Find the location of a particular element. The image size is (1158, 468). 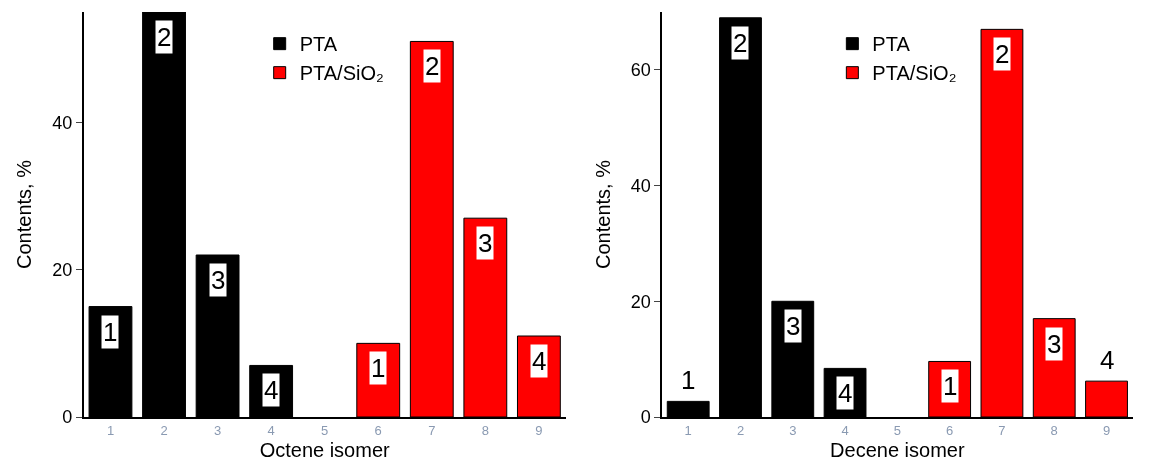

y-tick-label: 60 is located at coordinates (640, 70).